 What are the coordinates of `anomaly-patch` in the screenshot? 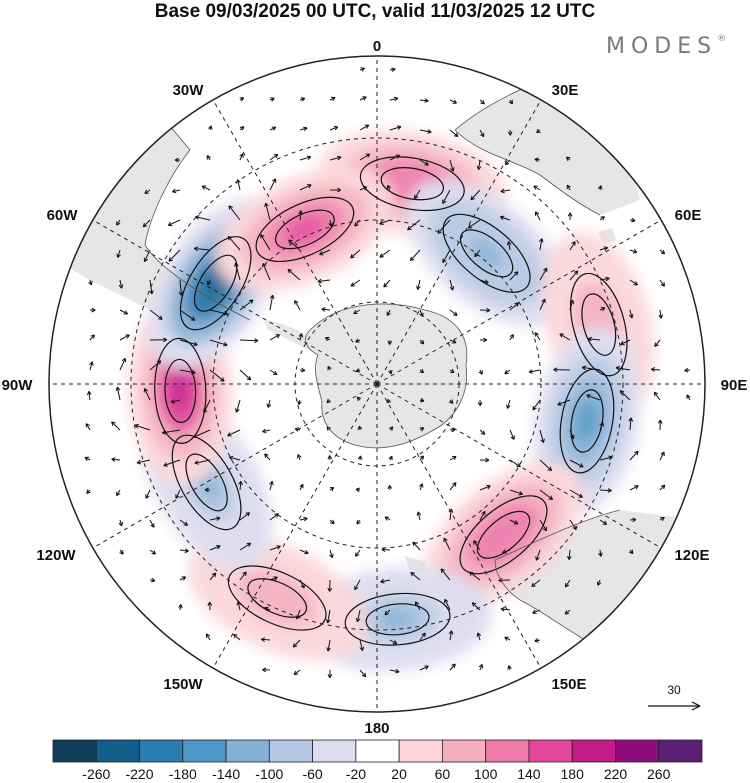 It's located at (397, 619).